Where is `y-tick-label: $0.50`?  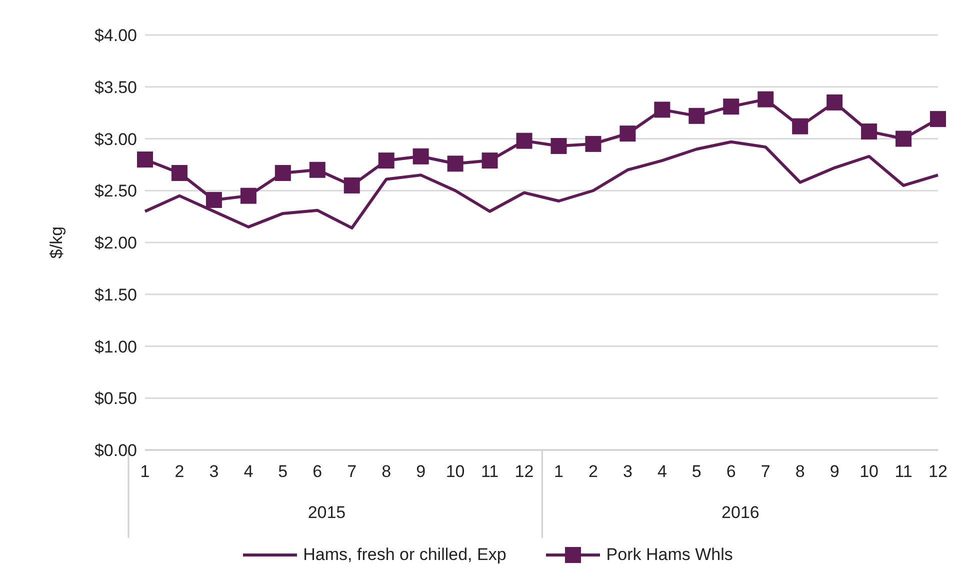 y-tick-label: $0.50 is located at coordinates (115, 398).